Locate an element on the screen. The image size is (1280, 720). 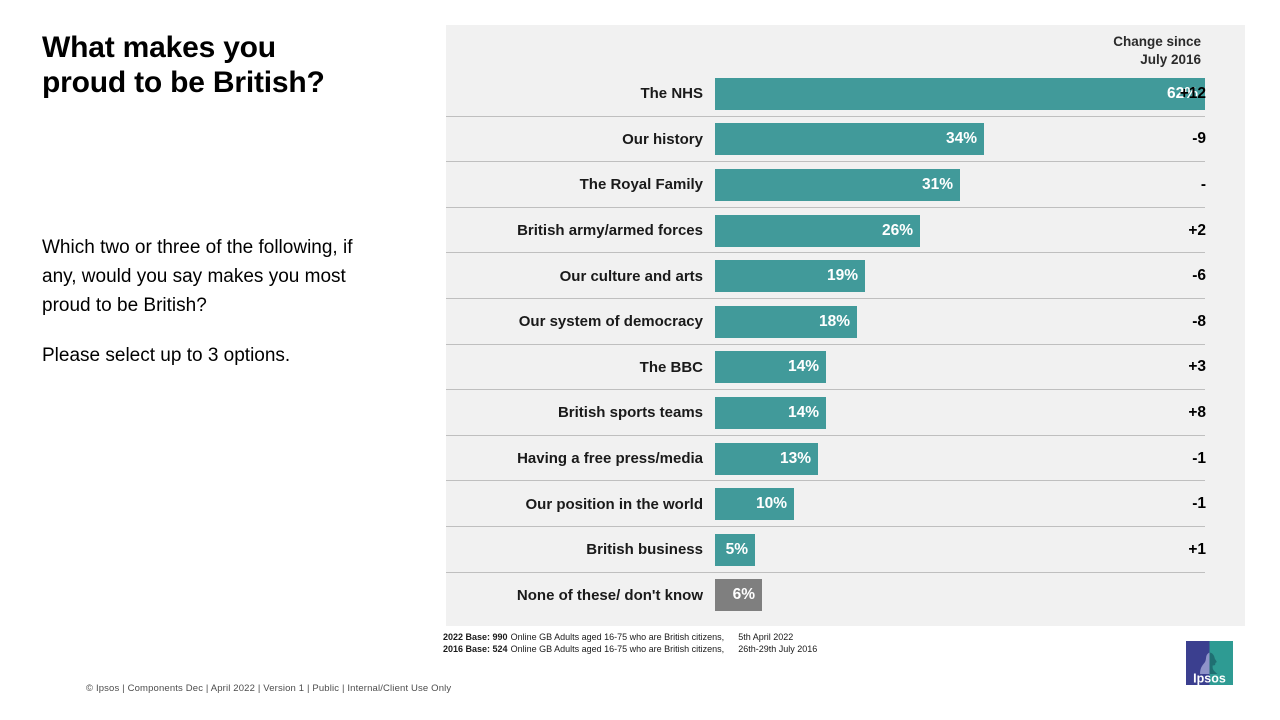
left-panel: What makes you proud to be British? is located at coordinates (232, 65).